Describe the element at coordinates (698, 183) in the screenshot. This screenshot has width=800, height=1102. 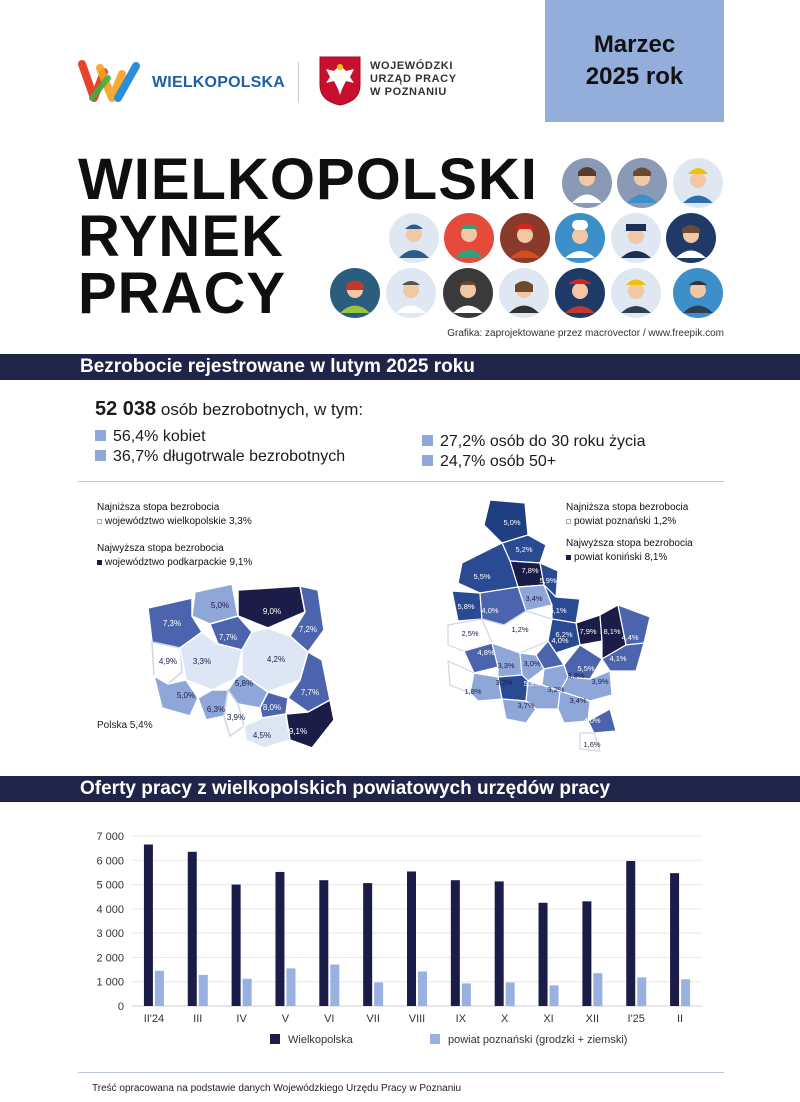
I see `avatar-builder-icon` at that location.